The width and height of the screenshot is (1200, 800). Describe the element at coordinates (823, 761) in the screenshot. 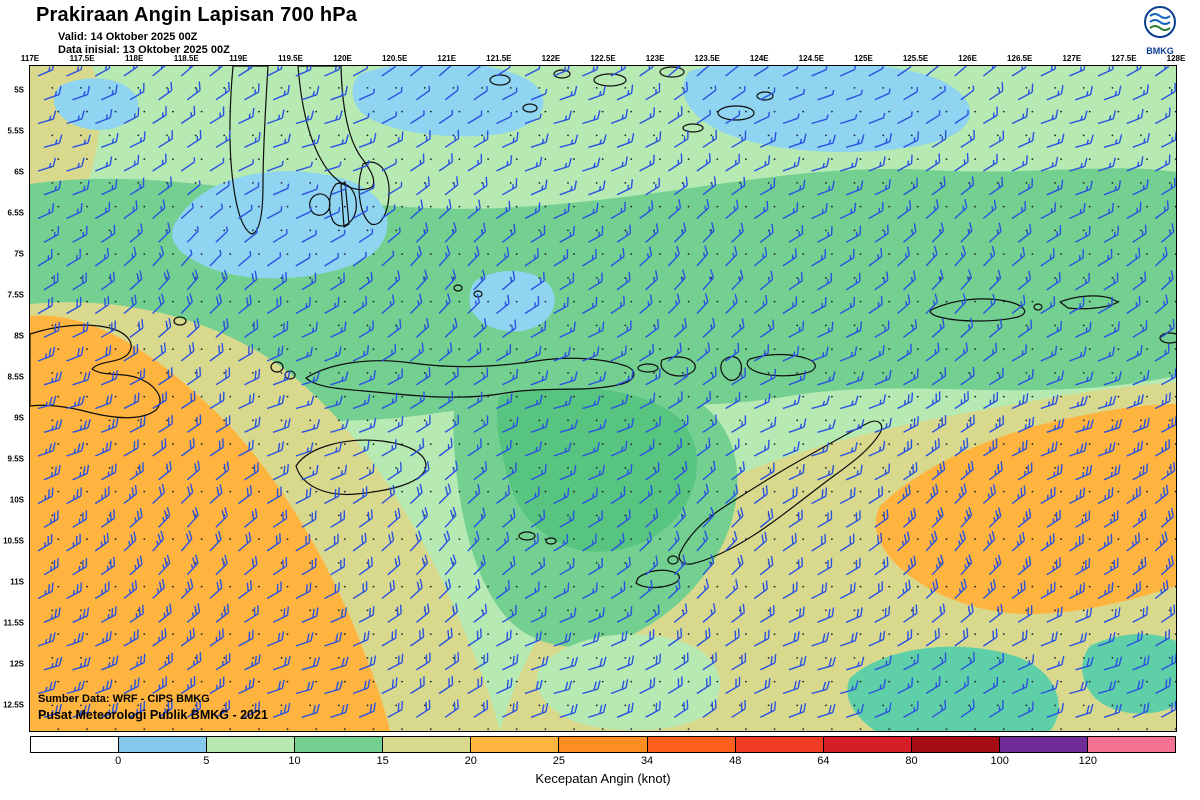

I see `legend-tick: 64` at that location.